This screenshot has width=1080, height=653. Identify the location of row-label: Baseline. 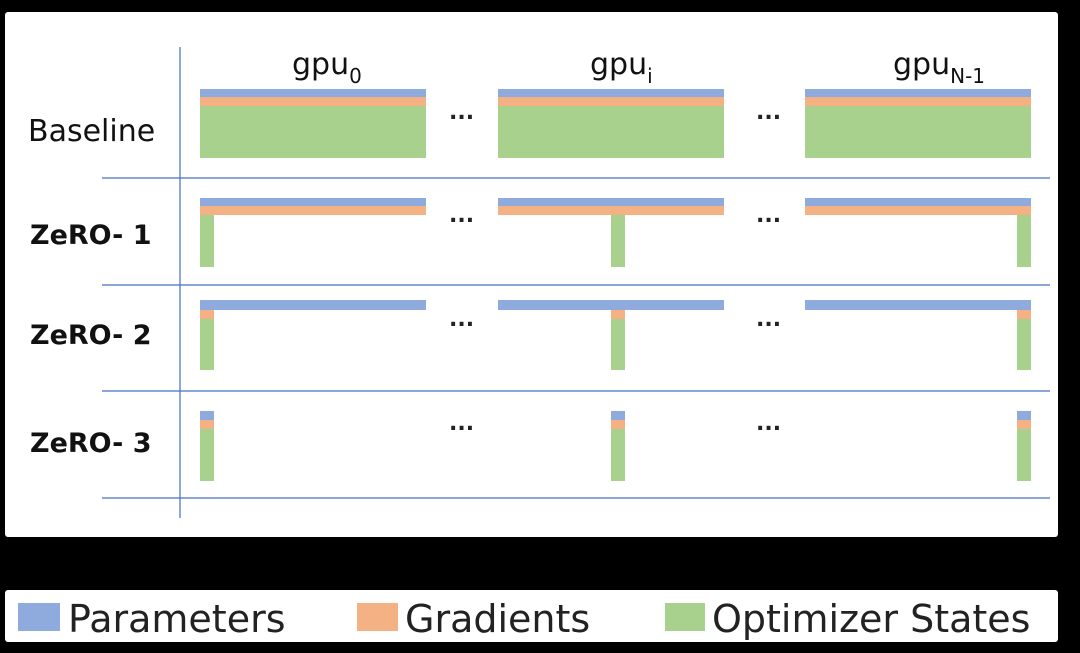
(91, 131).